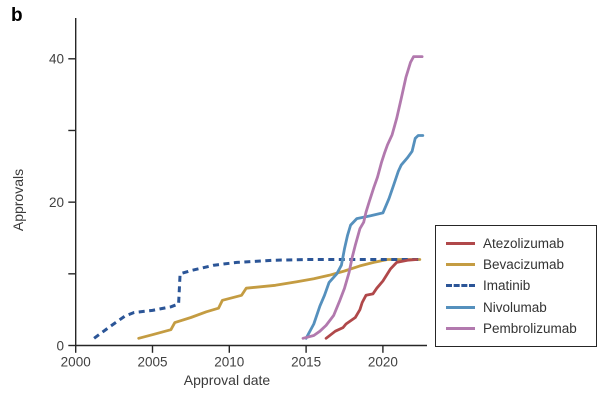 The height and width of the screenshot is (408, 610). I want to click on nivolumab-line-swatch, so click(460, 307).